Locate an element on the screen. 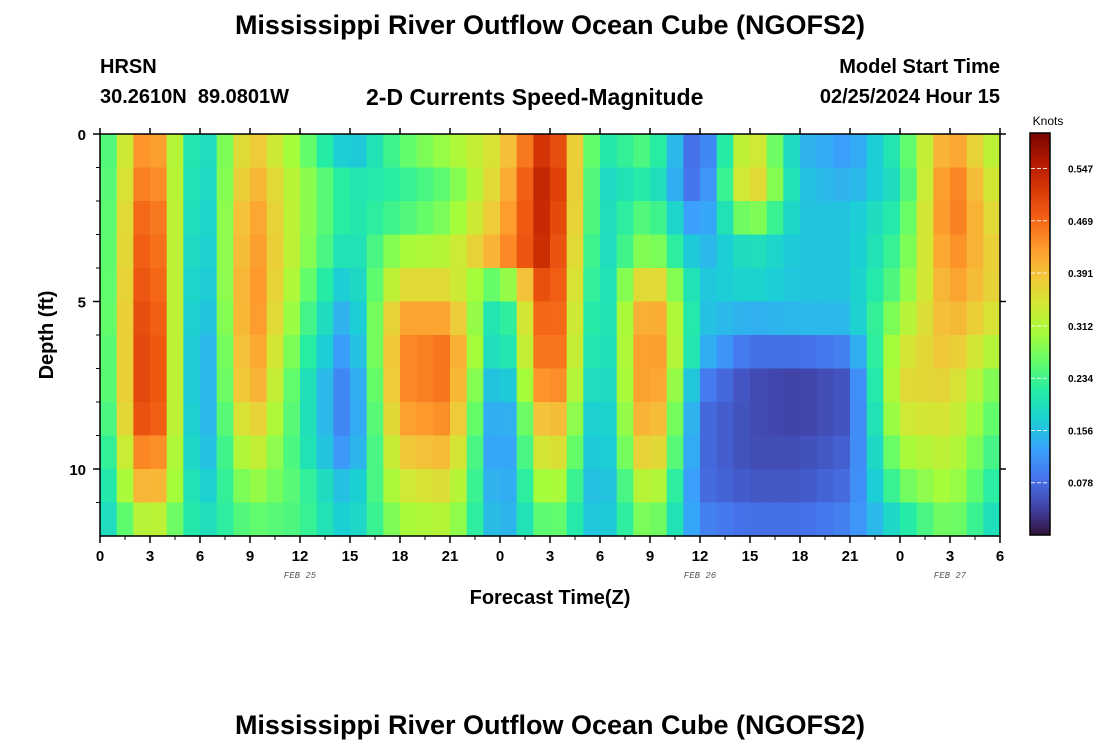  x-tick-label: 15 is located at coordinates (750, 556).